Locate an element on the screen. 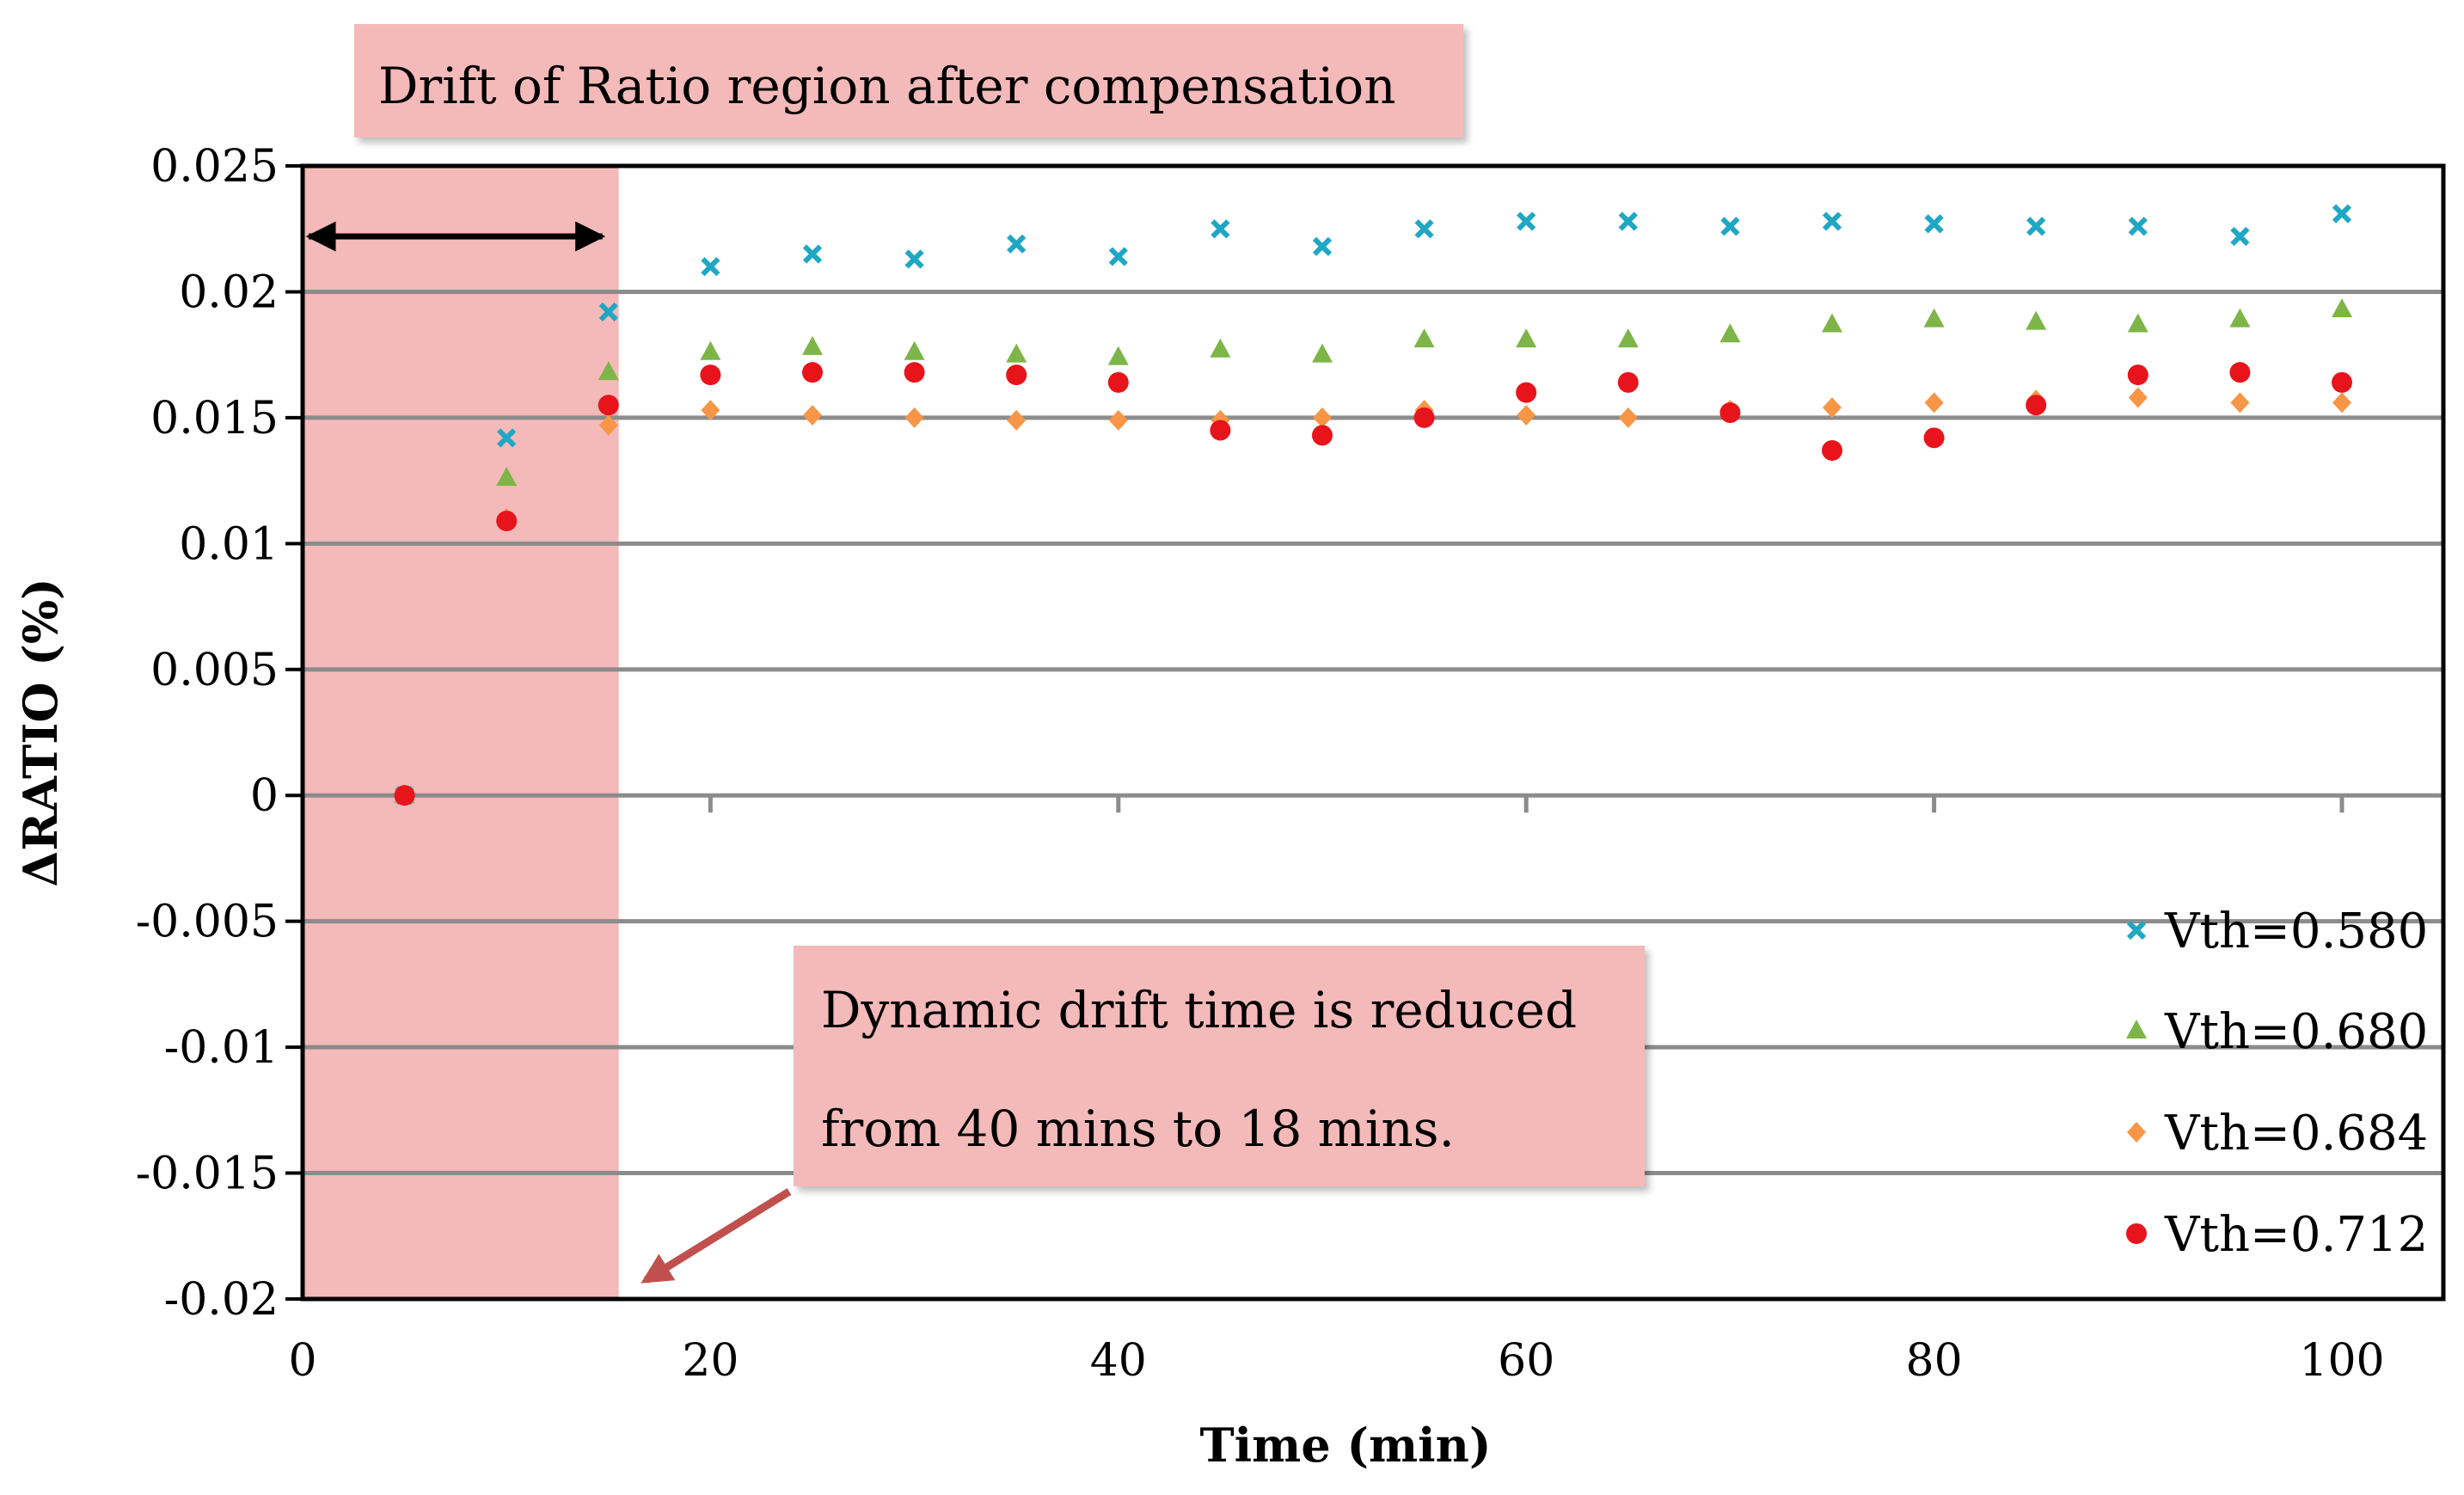 The height and width of the screenshot is (1495, 2464). y-tick-label: -0.01 is located at coordinates (221, 1048).